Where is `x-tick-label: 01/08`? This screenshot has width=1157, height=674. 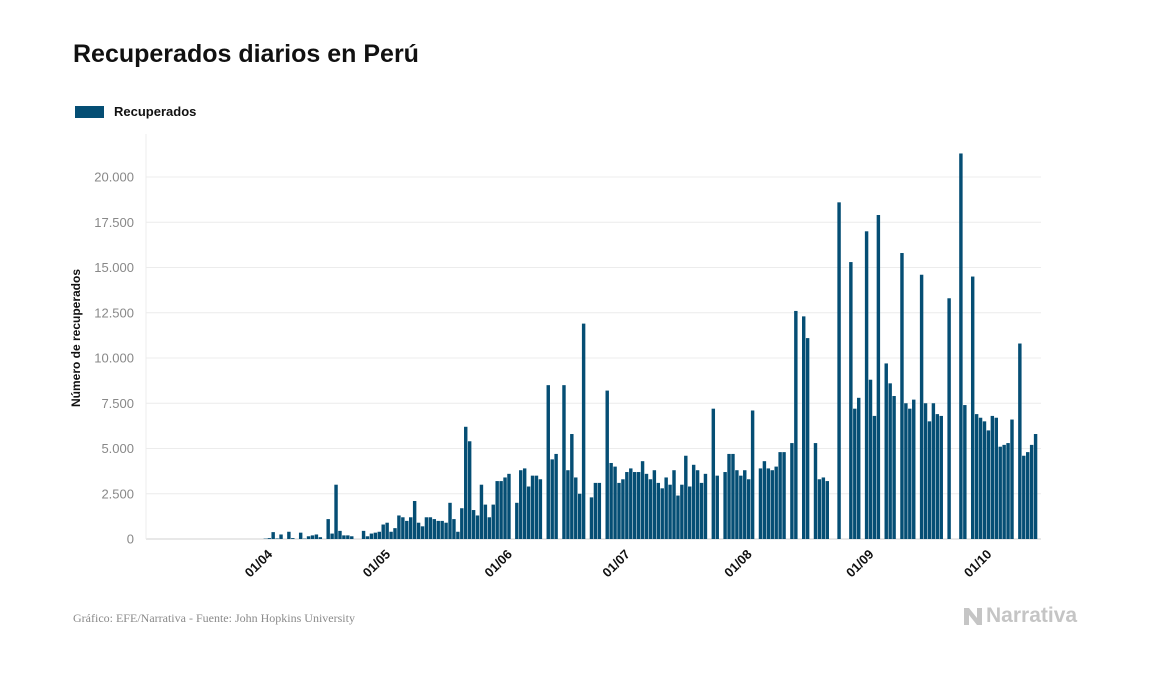
x-tick-label: 01/08 is located at coordinates (738, 564).